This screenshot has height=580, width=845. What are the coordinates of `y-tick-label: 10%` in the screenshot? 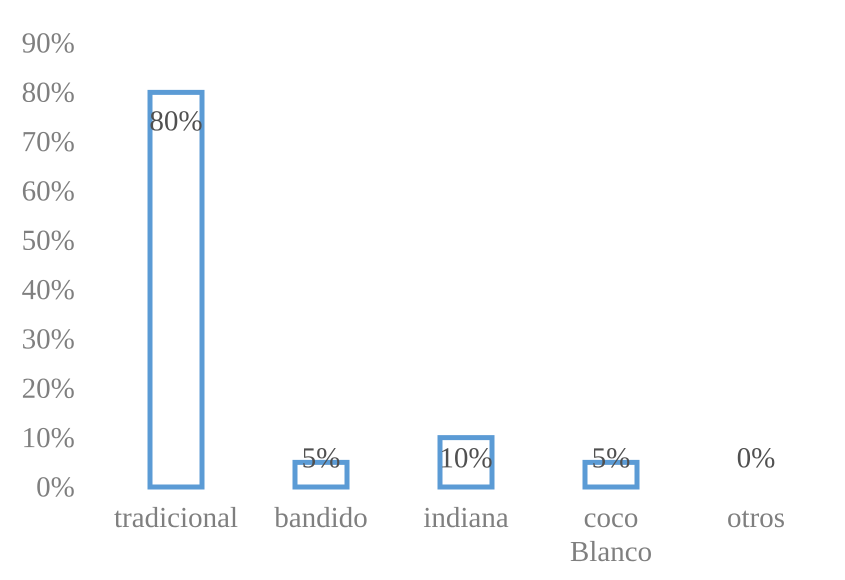 It's located at (49, 438).